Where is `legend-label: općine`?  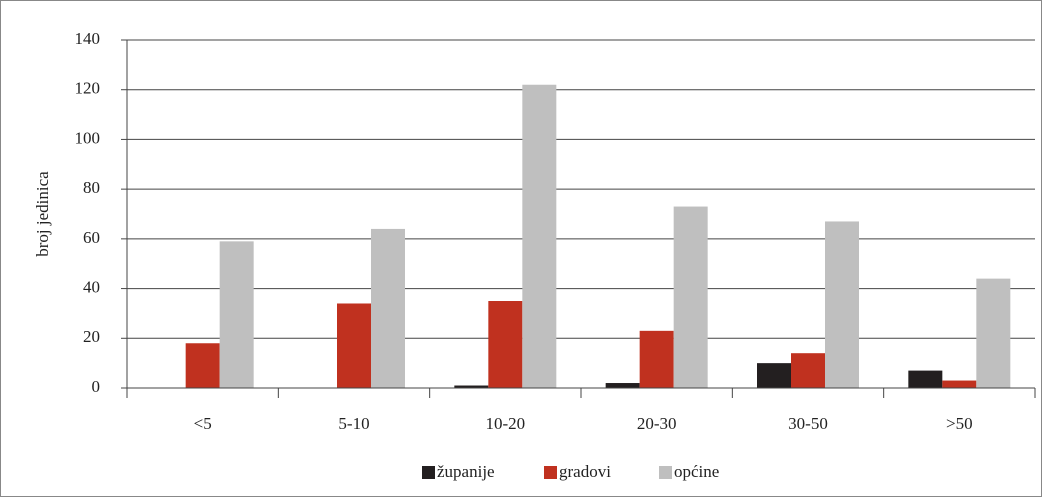 legend-label: općine is located at coordinates (696, 471).